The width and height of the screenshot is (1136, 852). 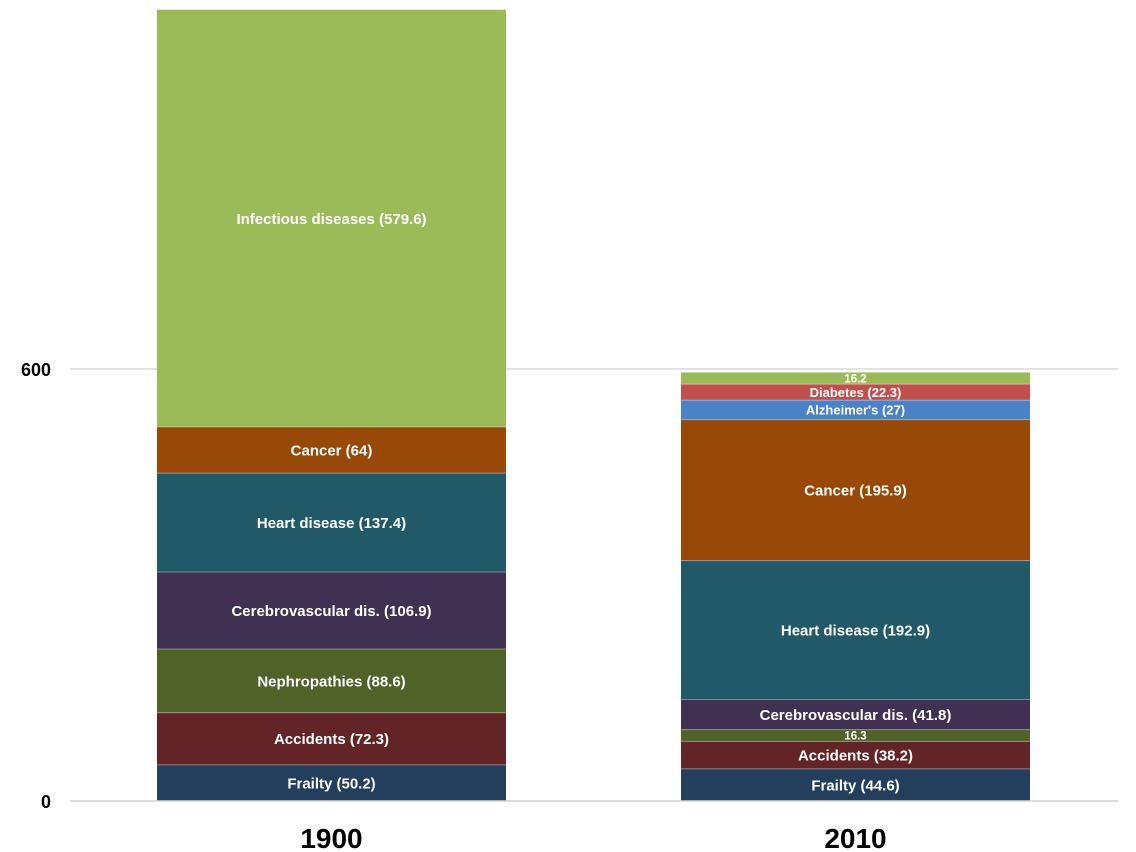 I want to click on data-label-1900-nephropathies: Nephropathies (88.6), so click(x=331, y=681).